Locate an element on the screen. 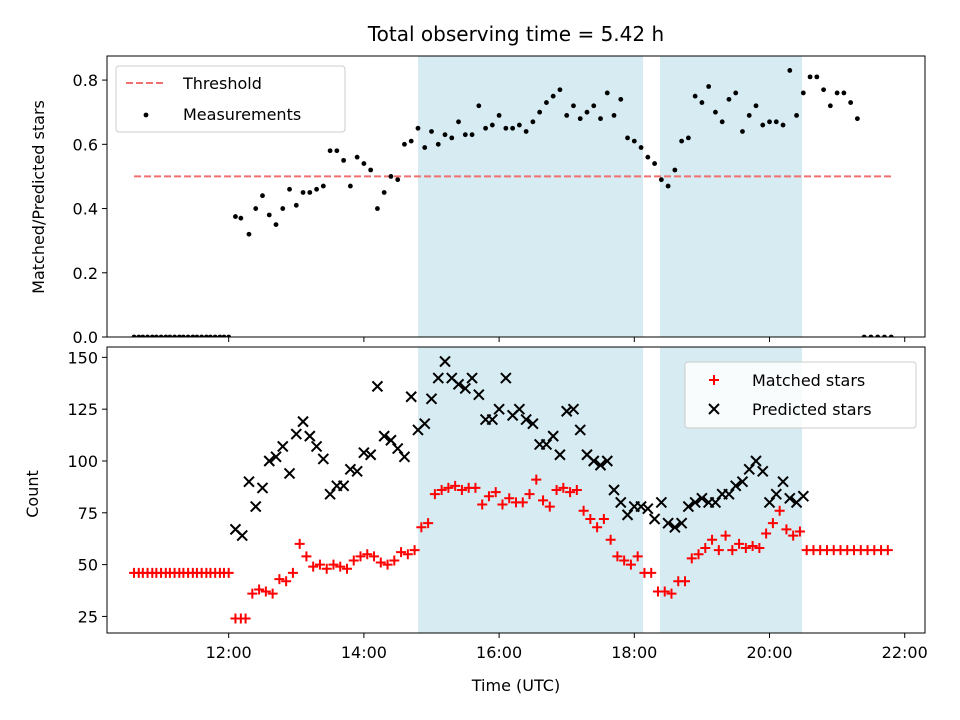  matched-legend-label: Matched stars is located at coordinates (808, 380).